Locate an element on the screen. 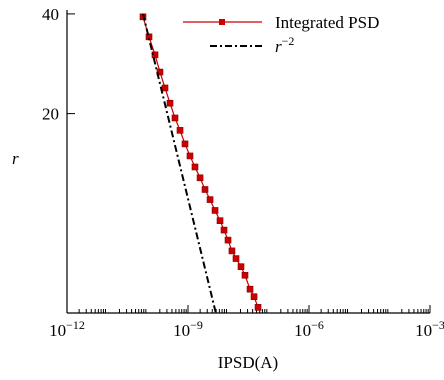  x-tick-label: 10⁻¹² is located at coordinates (67, 329).